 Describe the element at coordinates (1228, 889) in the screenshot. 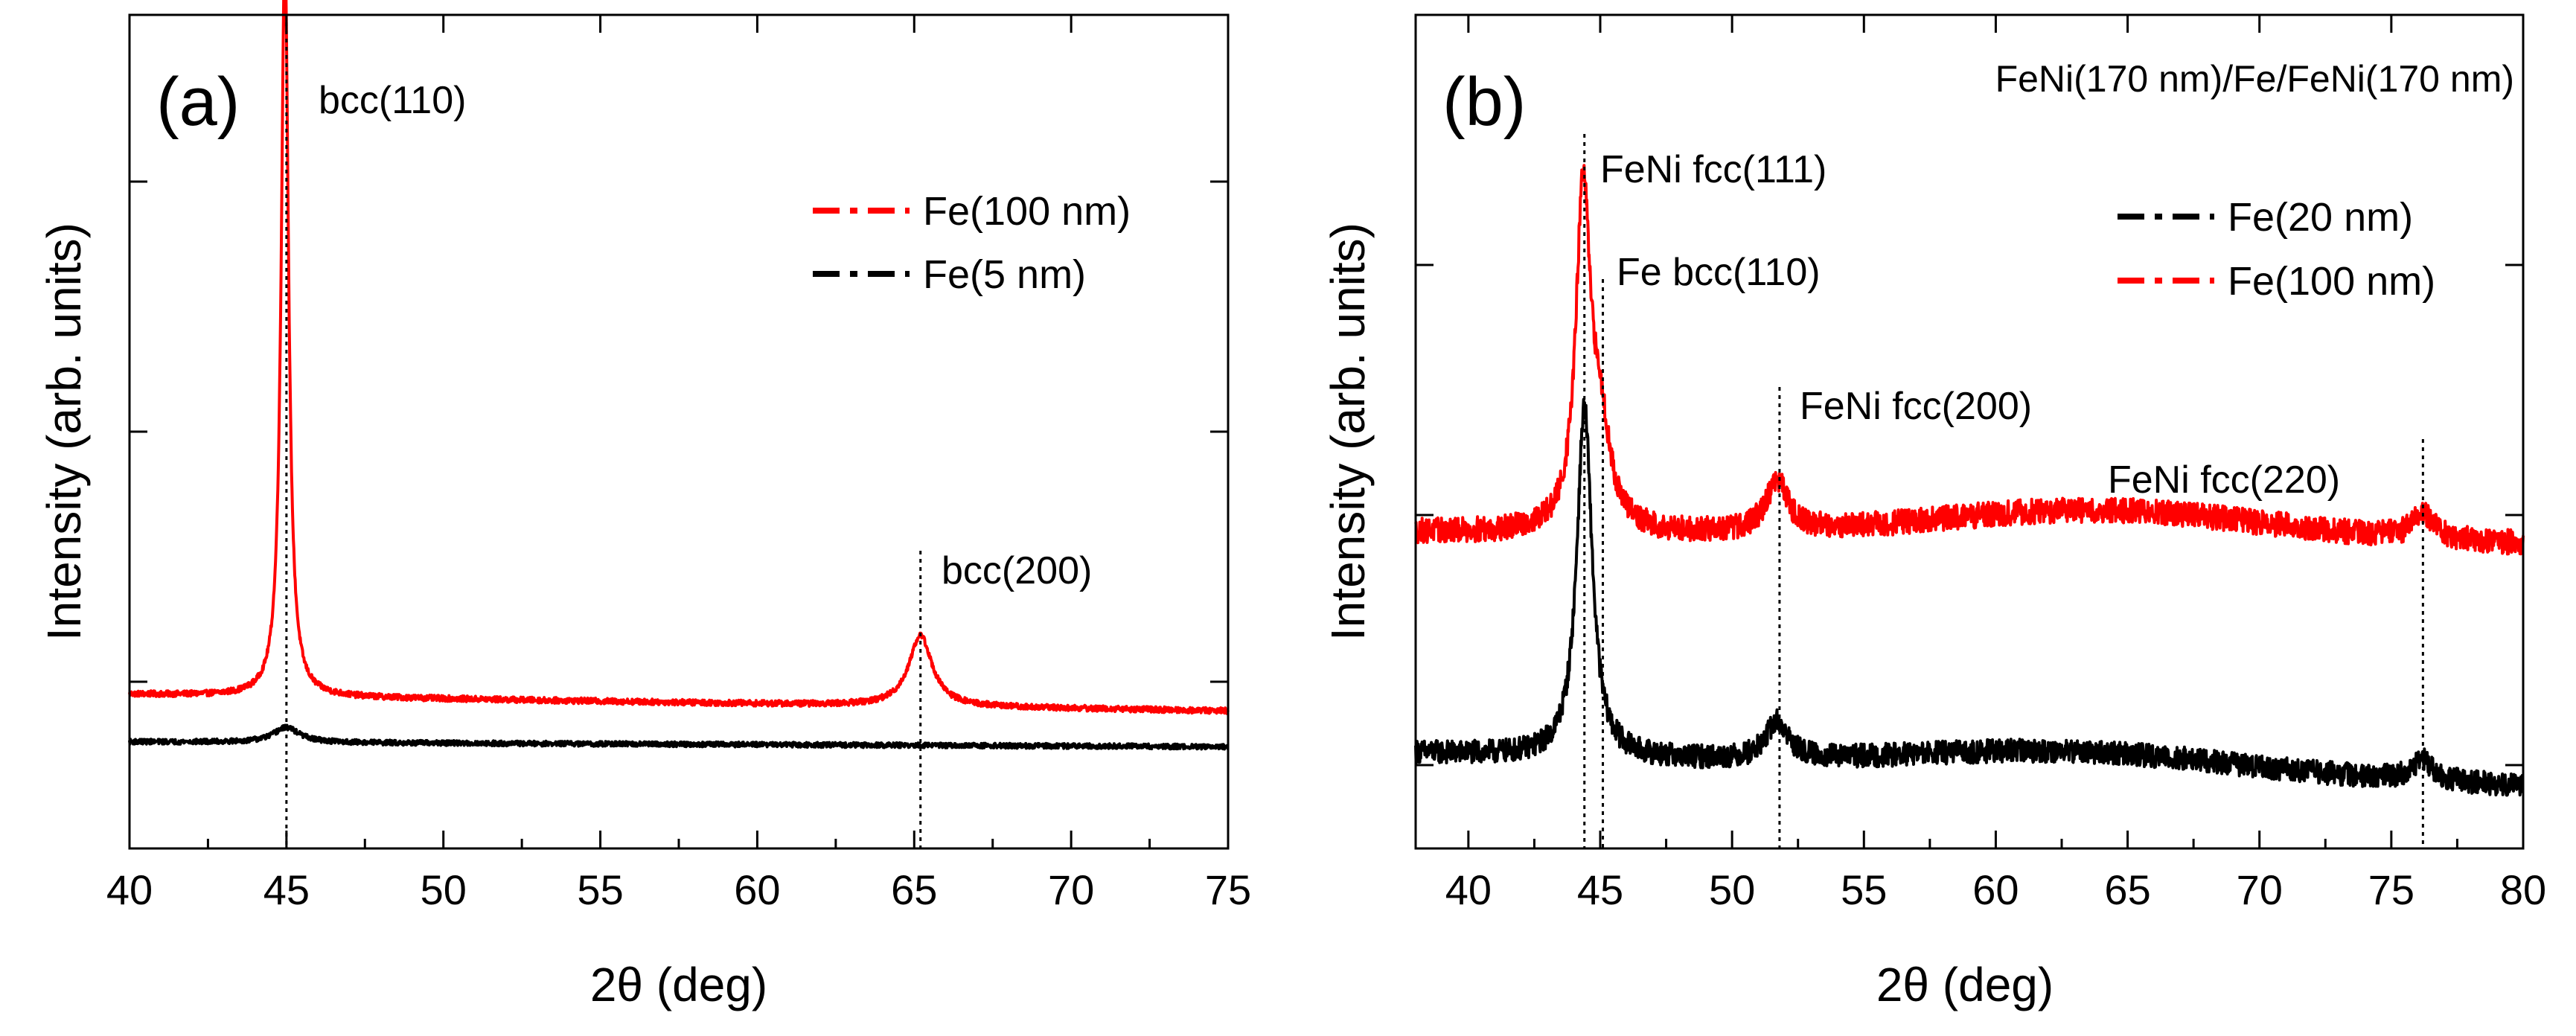

I see `x-tick-label-a-75: 75` at that location.